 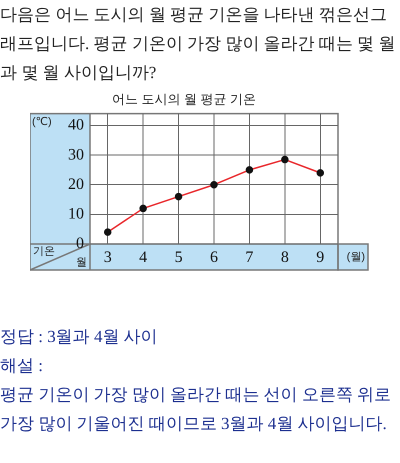 I want to click on y-tick-label: 40, so click(x=76, y=125).